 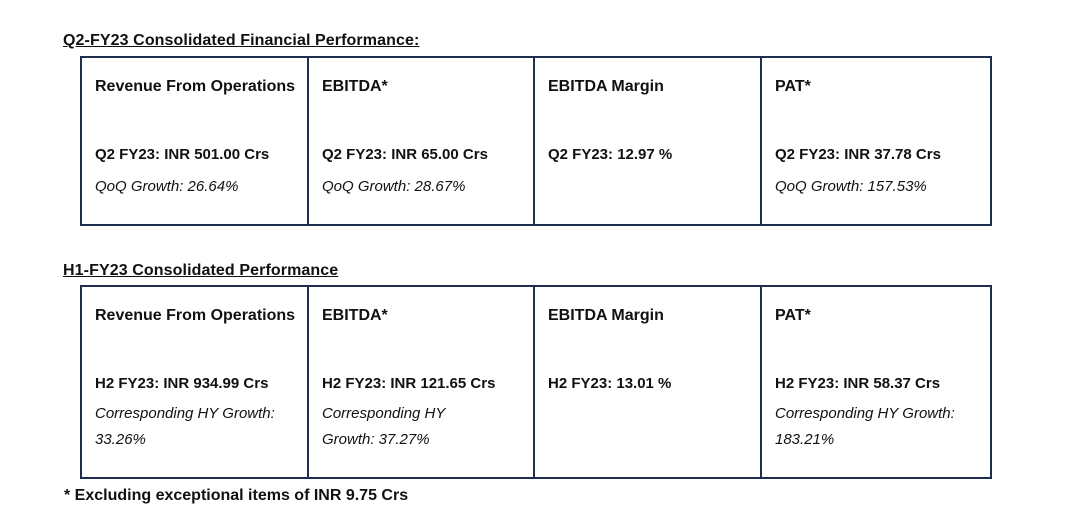 I want to click on metric-value: H2 FY23: INR 58.37 Crs, so click(x=858, y=383).